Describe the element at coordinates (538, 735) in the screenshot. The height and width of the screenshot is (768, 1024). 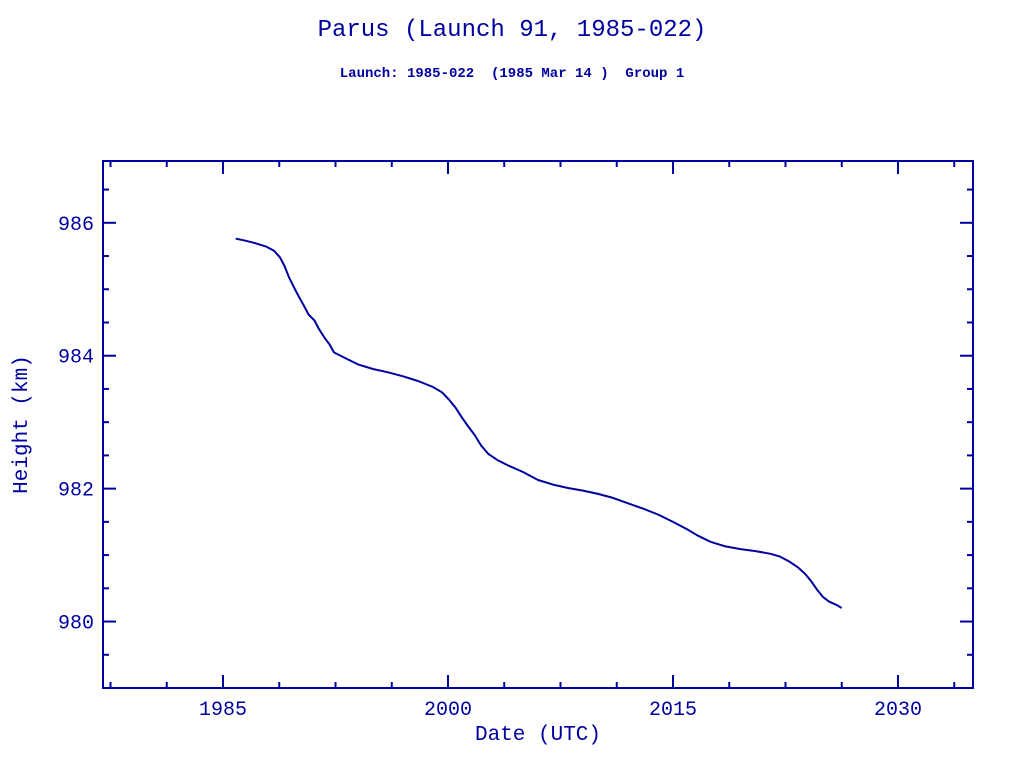
I see `x-axis-title: Date (UTC)` at that location.